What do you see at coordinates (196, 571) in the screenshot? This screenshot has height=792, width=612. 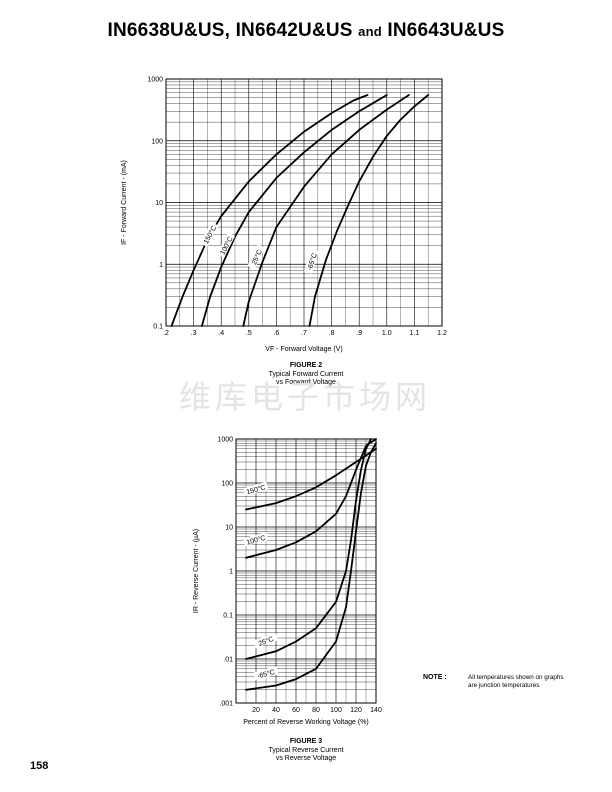 I see `y-axis-label: IR - Reverse Current - (µA)` at bounding box center [196, 571].